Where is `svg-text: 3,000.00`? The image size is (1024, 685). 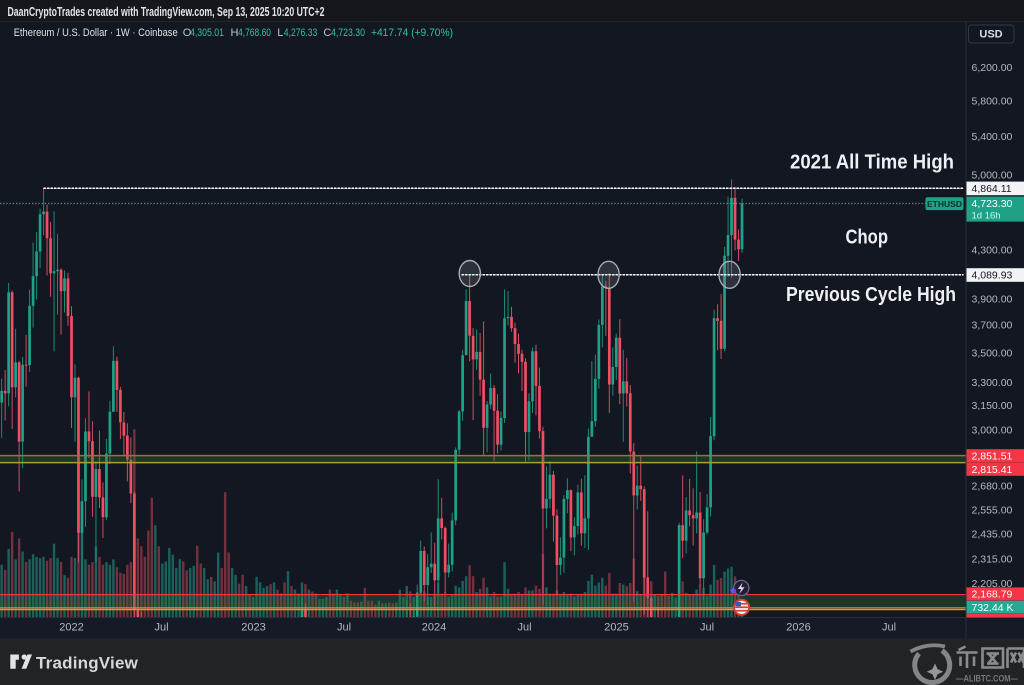 svg-text: 3,000.00 is located at coordinates (992, 430).